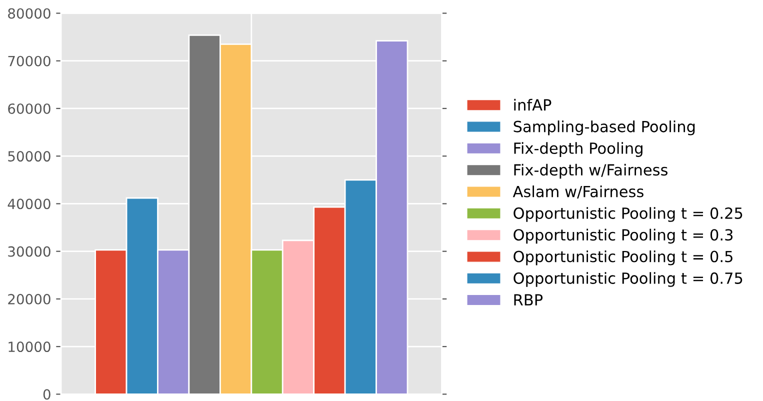 This screenshot has width=763, height=401. What do you see at coordinates (628, 279) in the screenshot?
I see `legend-label: Opportunistic Pooling t = 0.75` at bounding box center [628, 279].